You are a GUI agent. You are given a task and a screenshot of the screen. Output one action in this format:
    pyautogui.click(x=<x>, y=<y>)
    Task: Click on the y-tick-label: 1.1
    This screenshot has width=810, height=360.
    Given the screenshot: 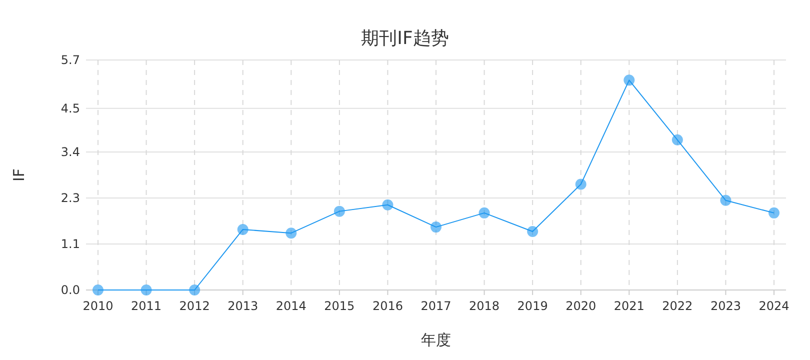 What is the action you would take?
    pyautogui.click(x=70, y=244)
    